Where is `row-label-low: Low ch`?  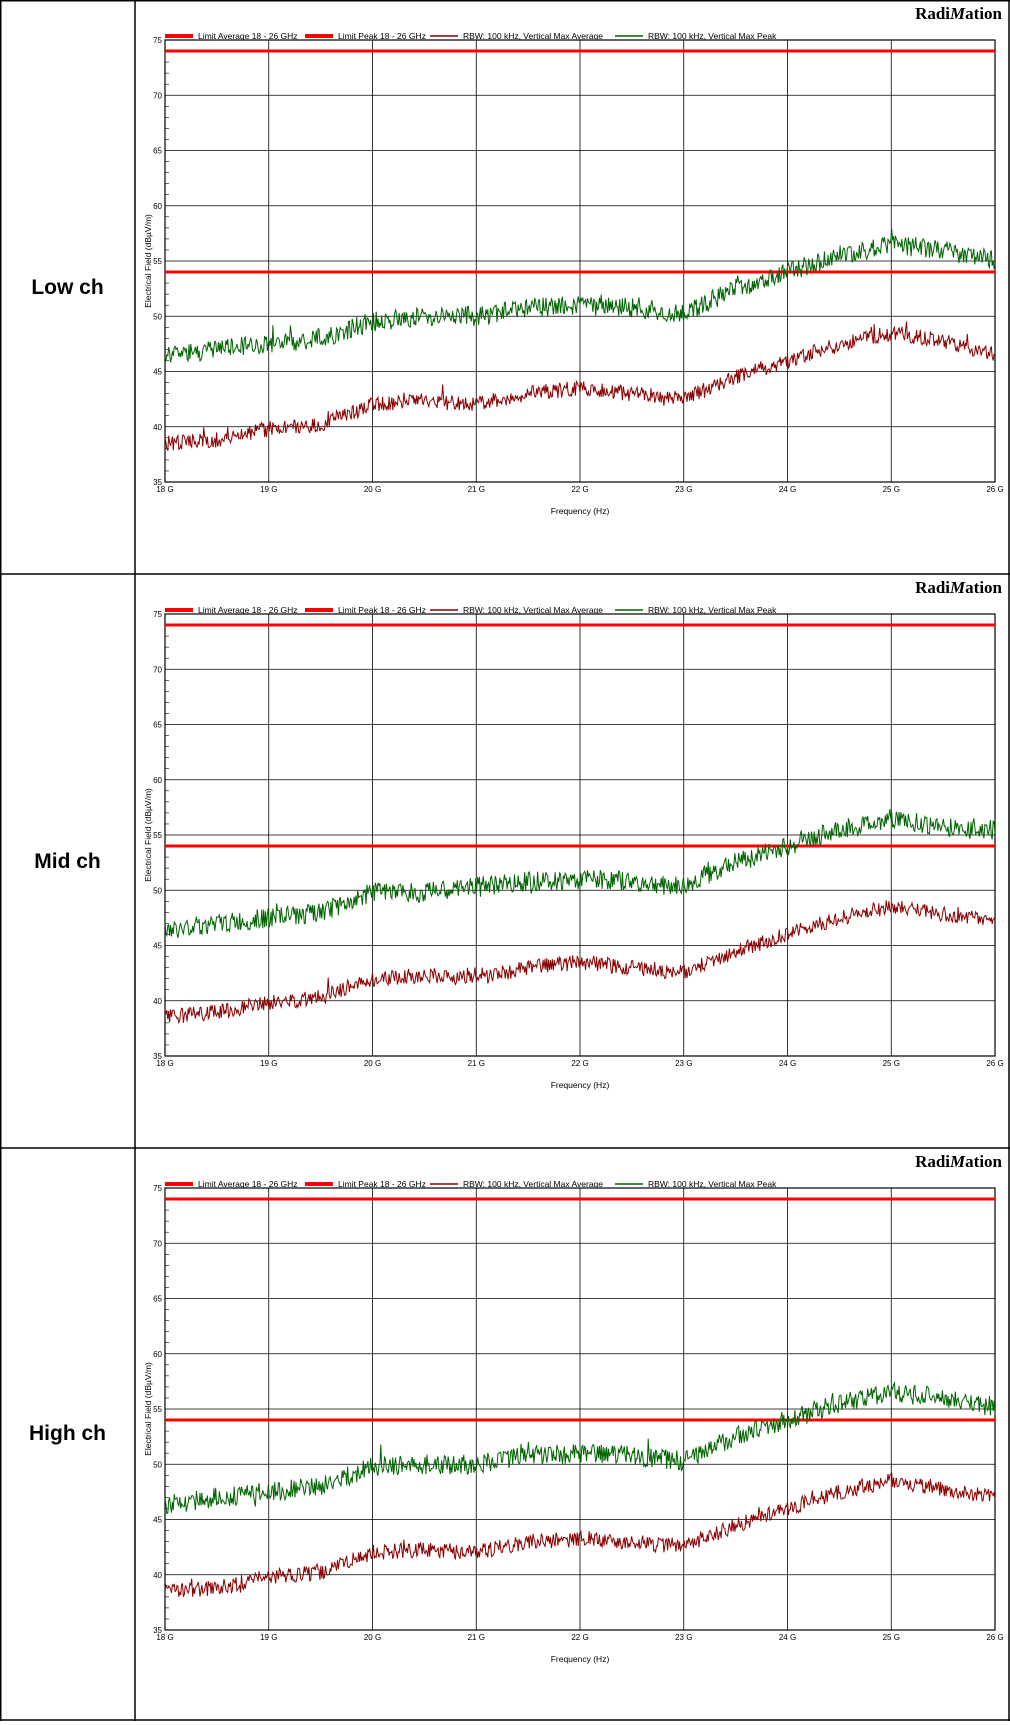
row-label-low: Low ch is located at coordinates (67, 287).